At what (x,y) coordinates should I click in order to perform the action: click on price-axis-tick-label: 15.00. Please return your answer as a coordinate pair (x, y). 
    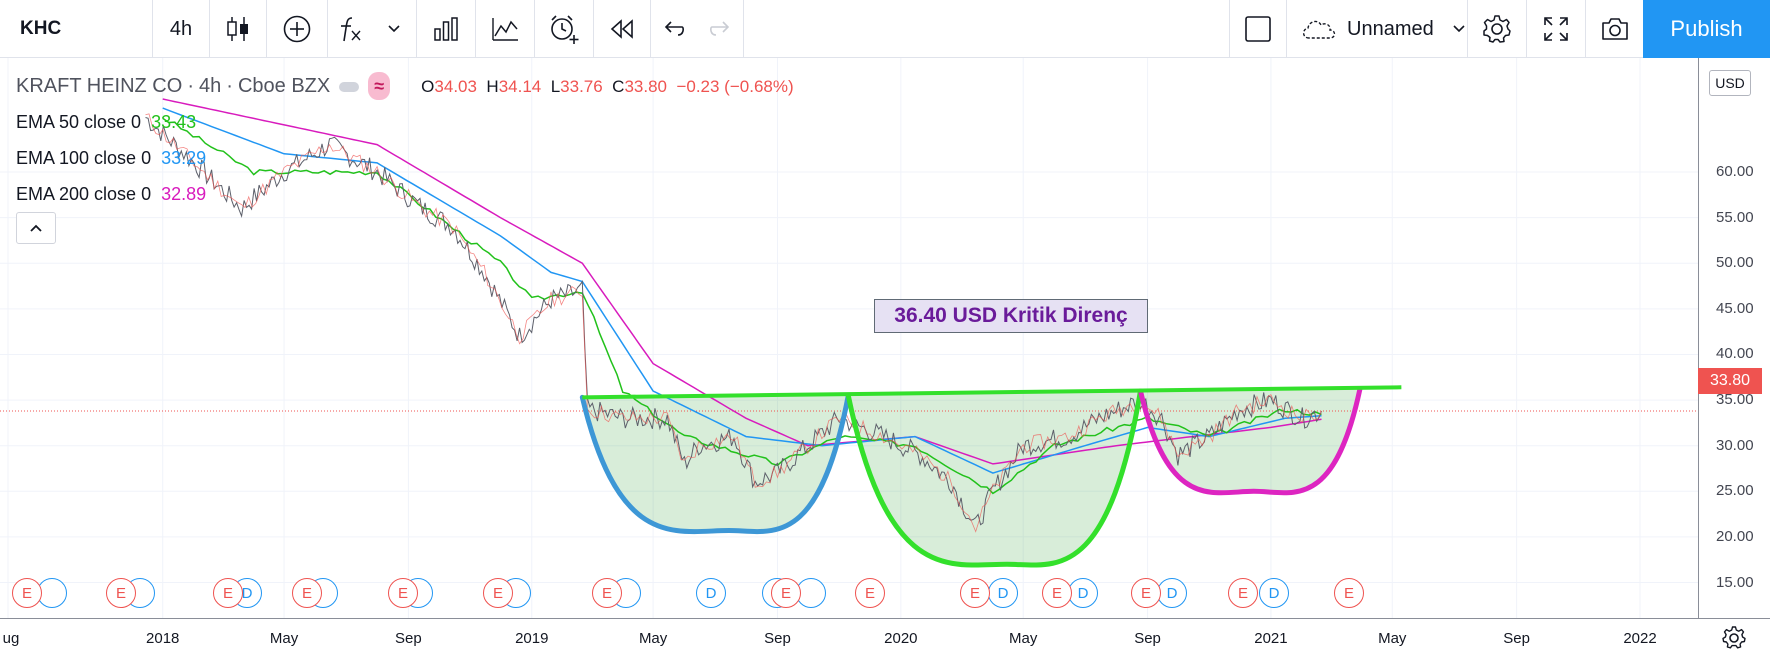
    Looking at the image, I should click on (1735, 582).